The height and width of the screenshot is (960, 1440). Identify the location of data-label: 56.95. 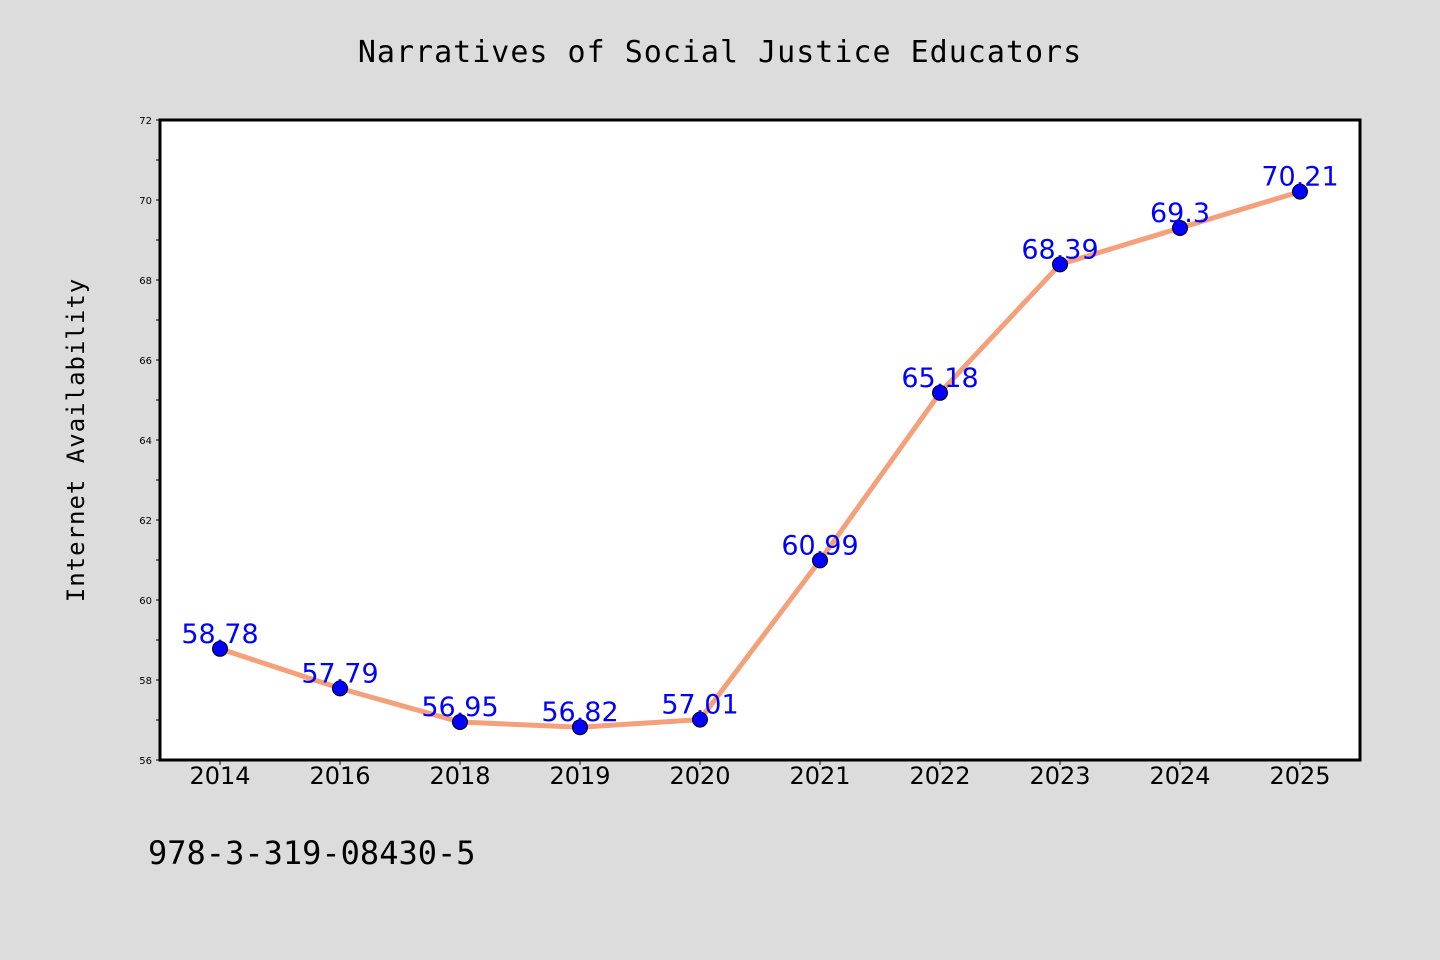
(459, 707).